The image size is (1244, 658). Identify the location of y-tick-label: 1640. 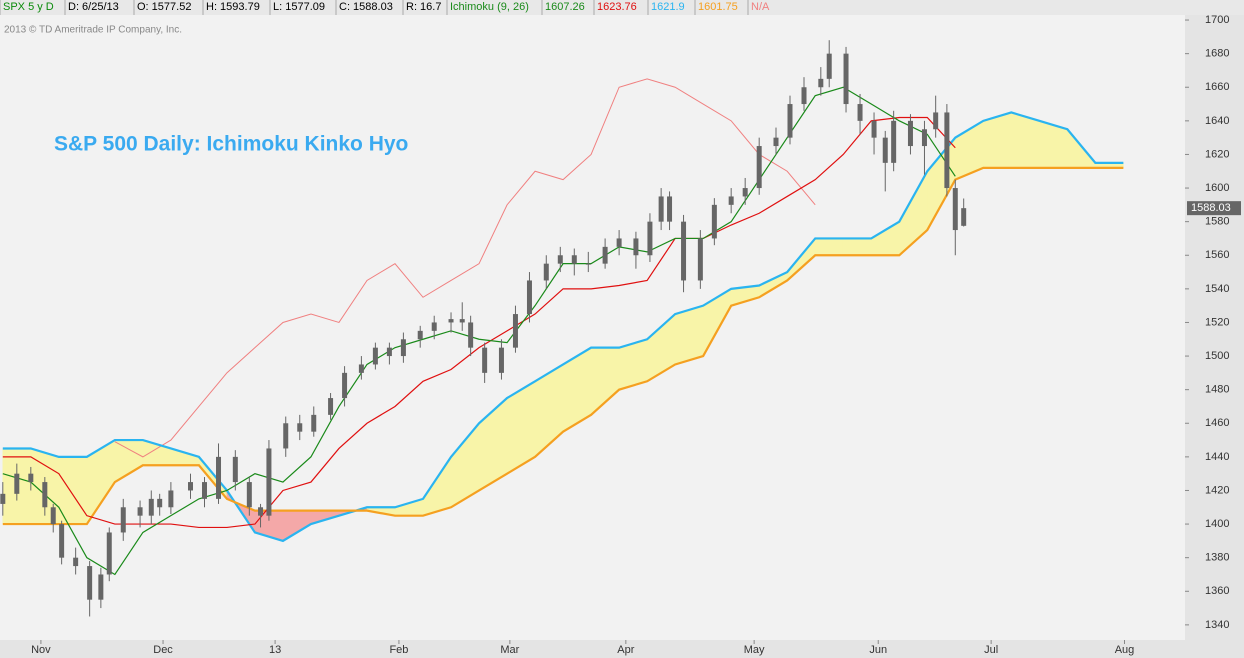
(1217, 121).